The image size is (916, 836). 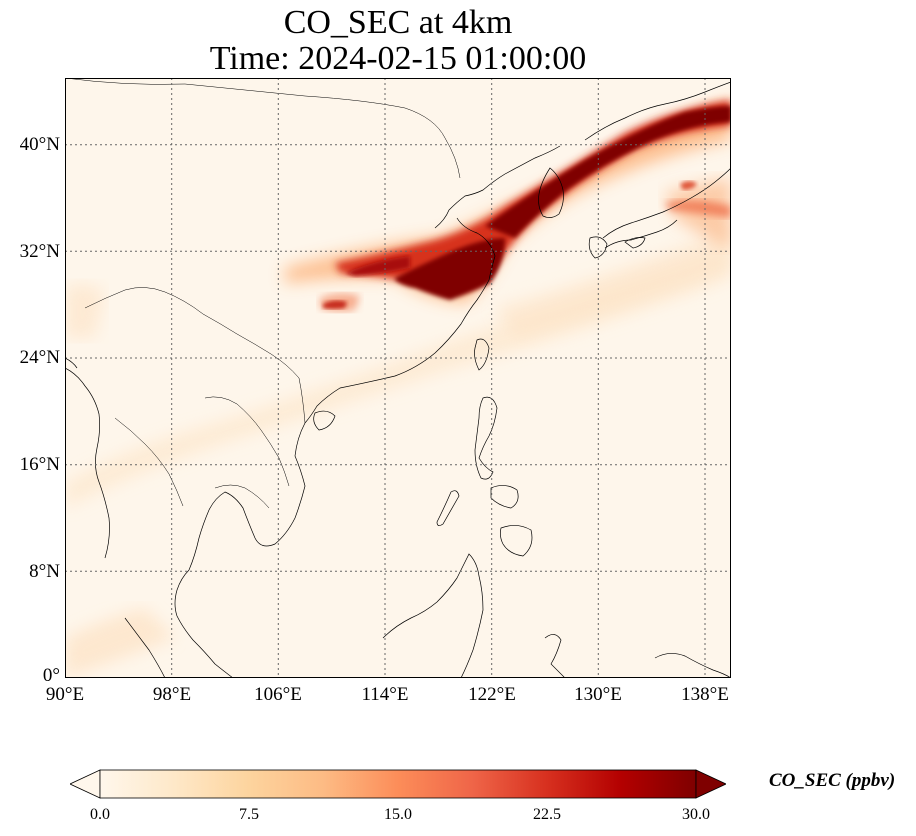 I want to click on coastline-japan-south, so click(x=641, y=234).